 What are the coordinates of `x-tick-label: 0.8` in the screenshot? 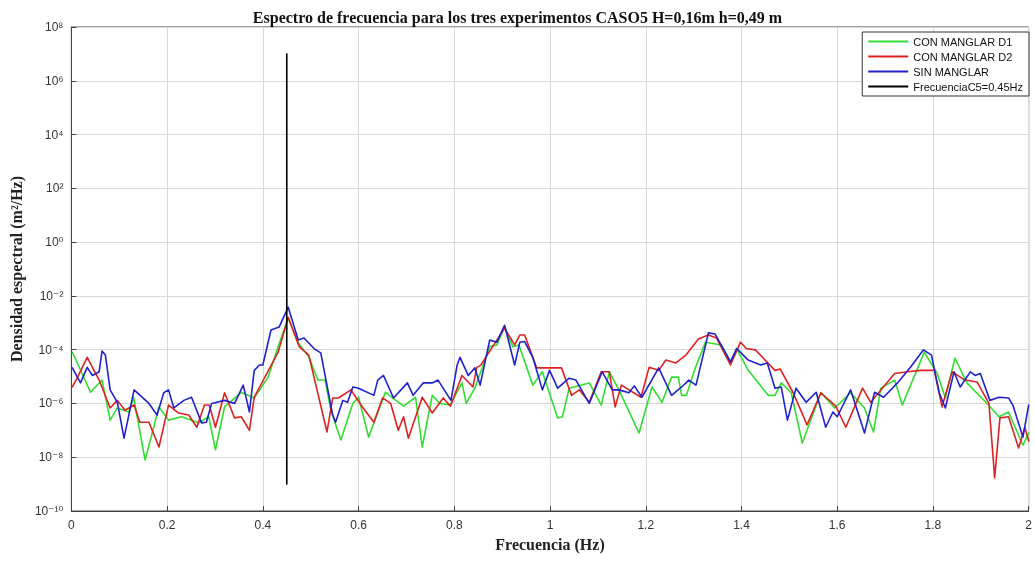 It's located at (454, 525).